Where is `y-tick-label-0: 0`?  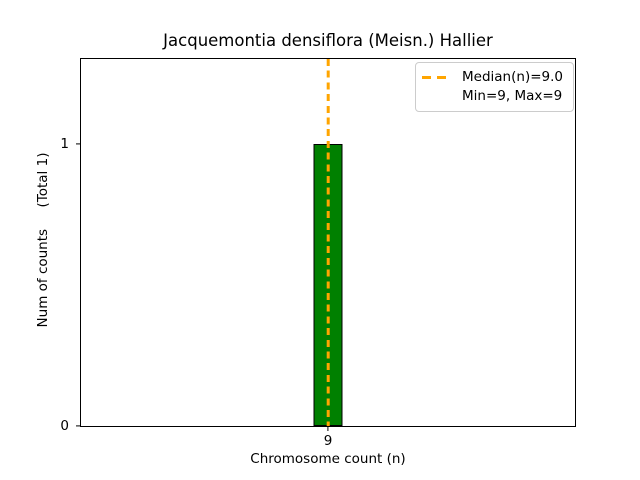
y-tick-label-0: 0 is located at coordinates (64, 426).